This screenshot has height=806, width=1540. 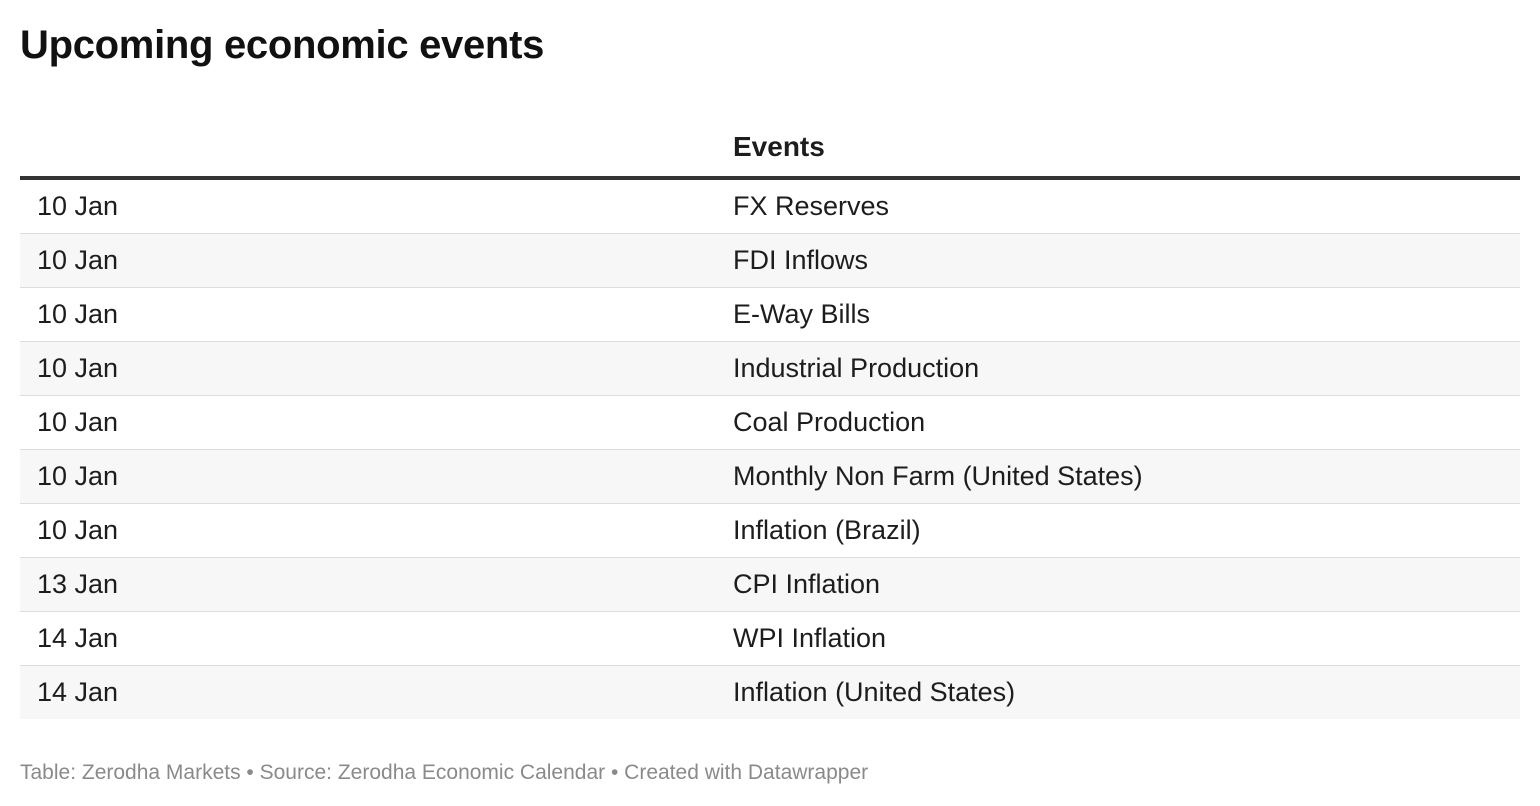 What do you see at coordinates (376, 584) in the screenshot?
I see `table-cell-date: 13 Jan` at bounding box center [376, 584].